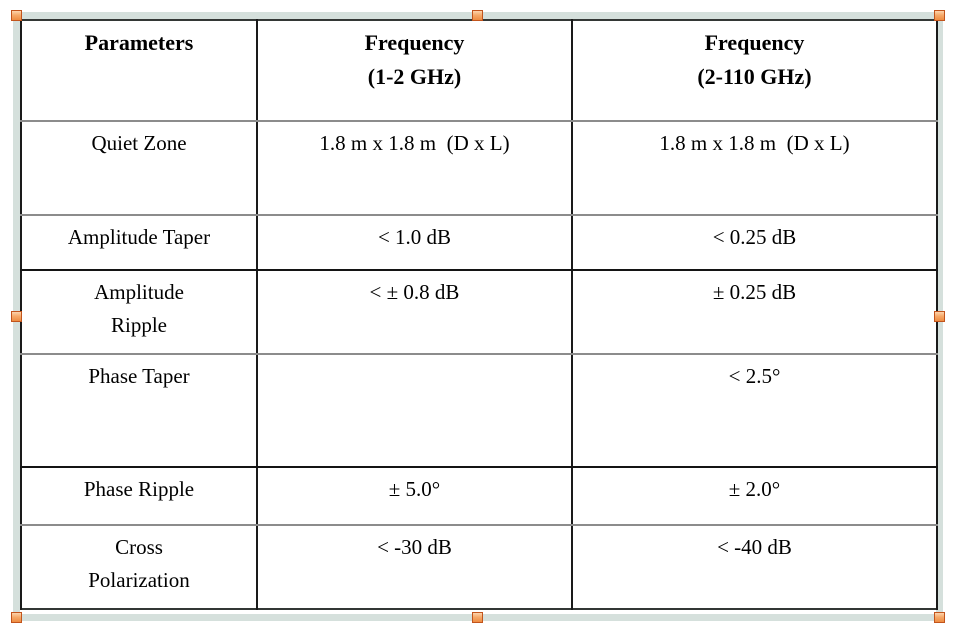 The height and width of the screenshot is (637, 964). Describe the element at coordinates (477, 617) in the screenshot. I see `resize-handle-bottom-middle` at that location.